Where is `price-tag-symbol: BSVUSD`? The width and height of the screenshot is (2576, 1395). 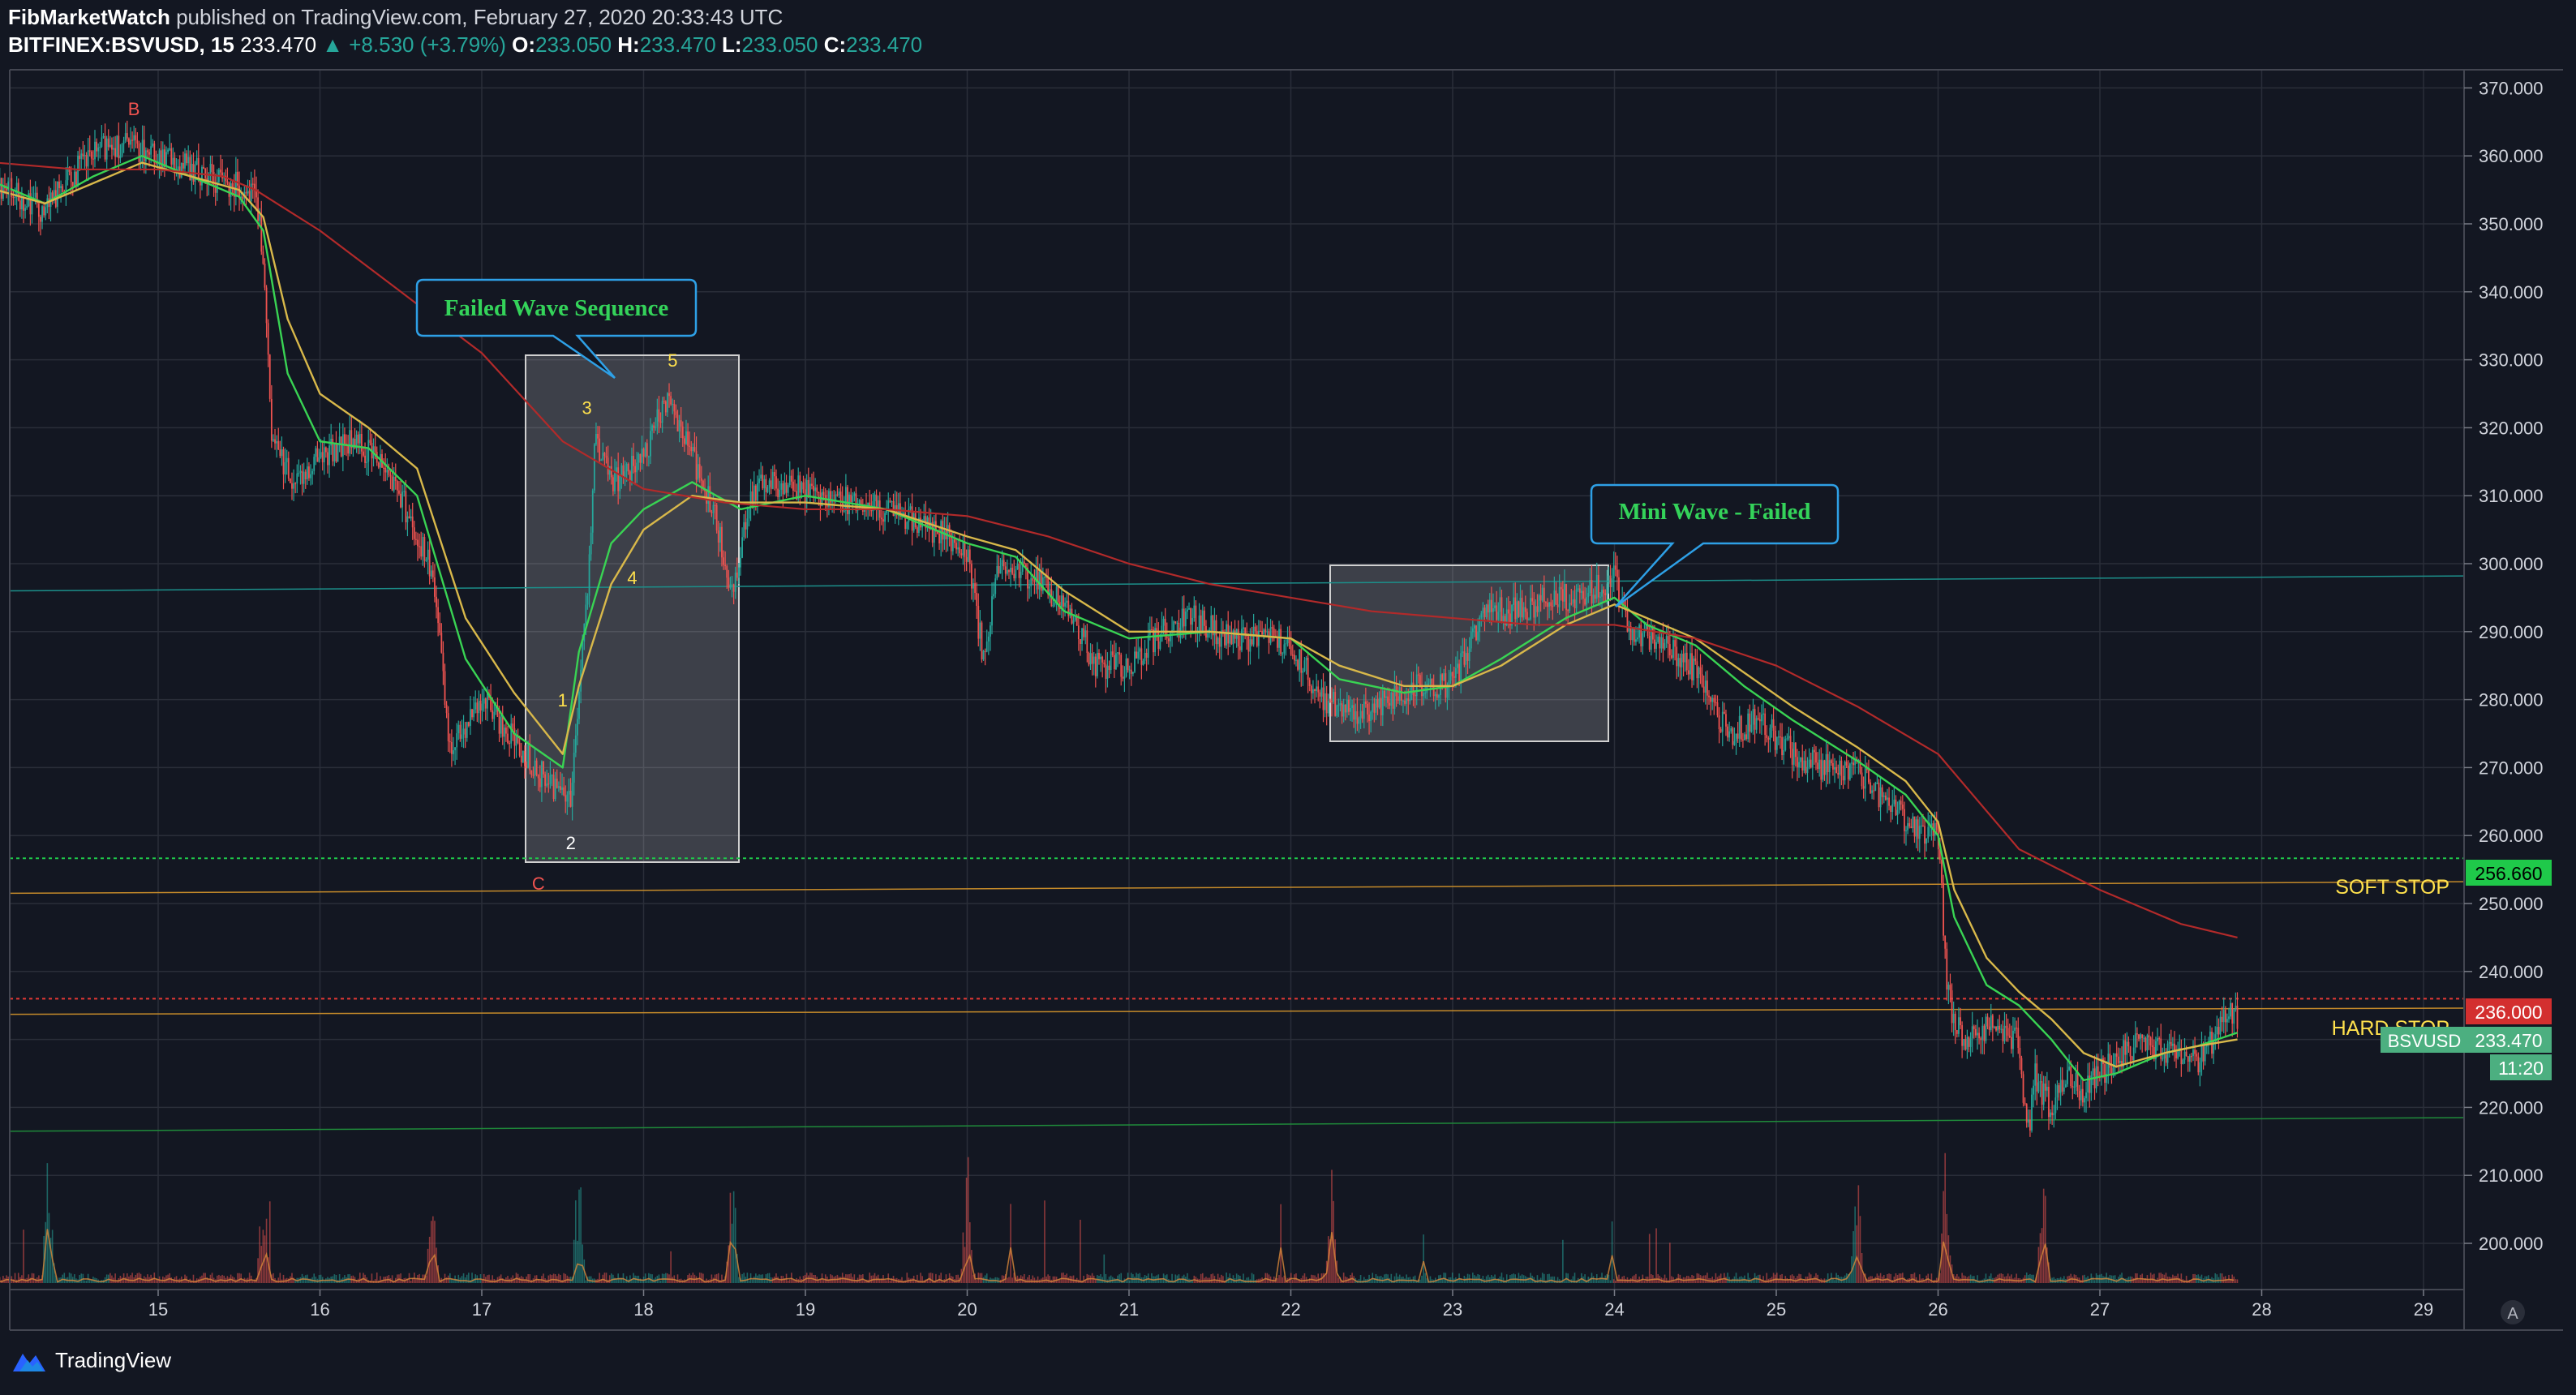
price-tag-symbol: BSVUSD is located at coordinates (2424, 1041).